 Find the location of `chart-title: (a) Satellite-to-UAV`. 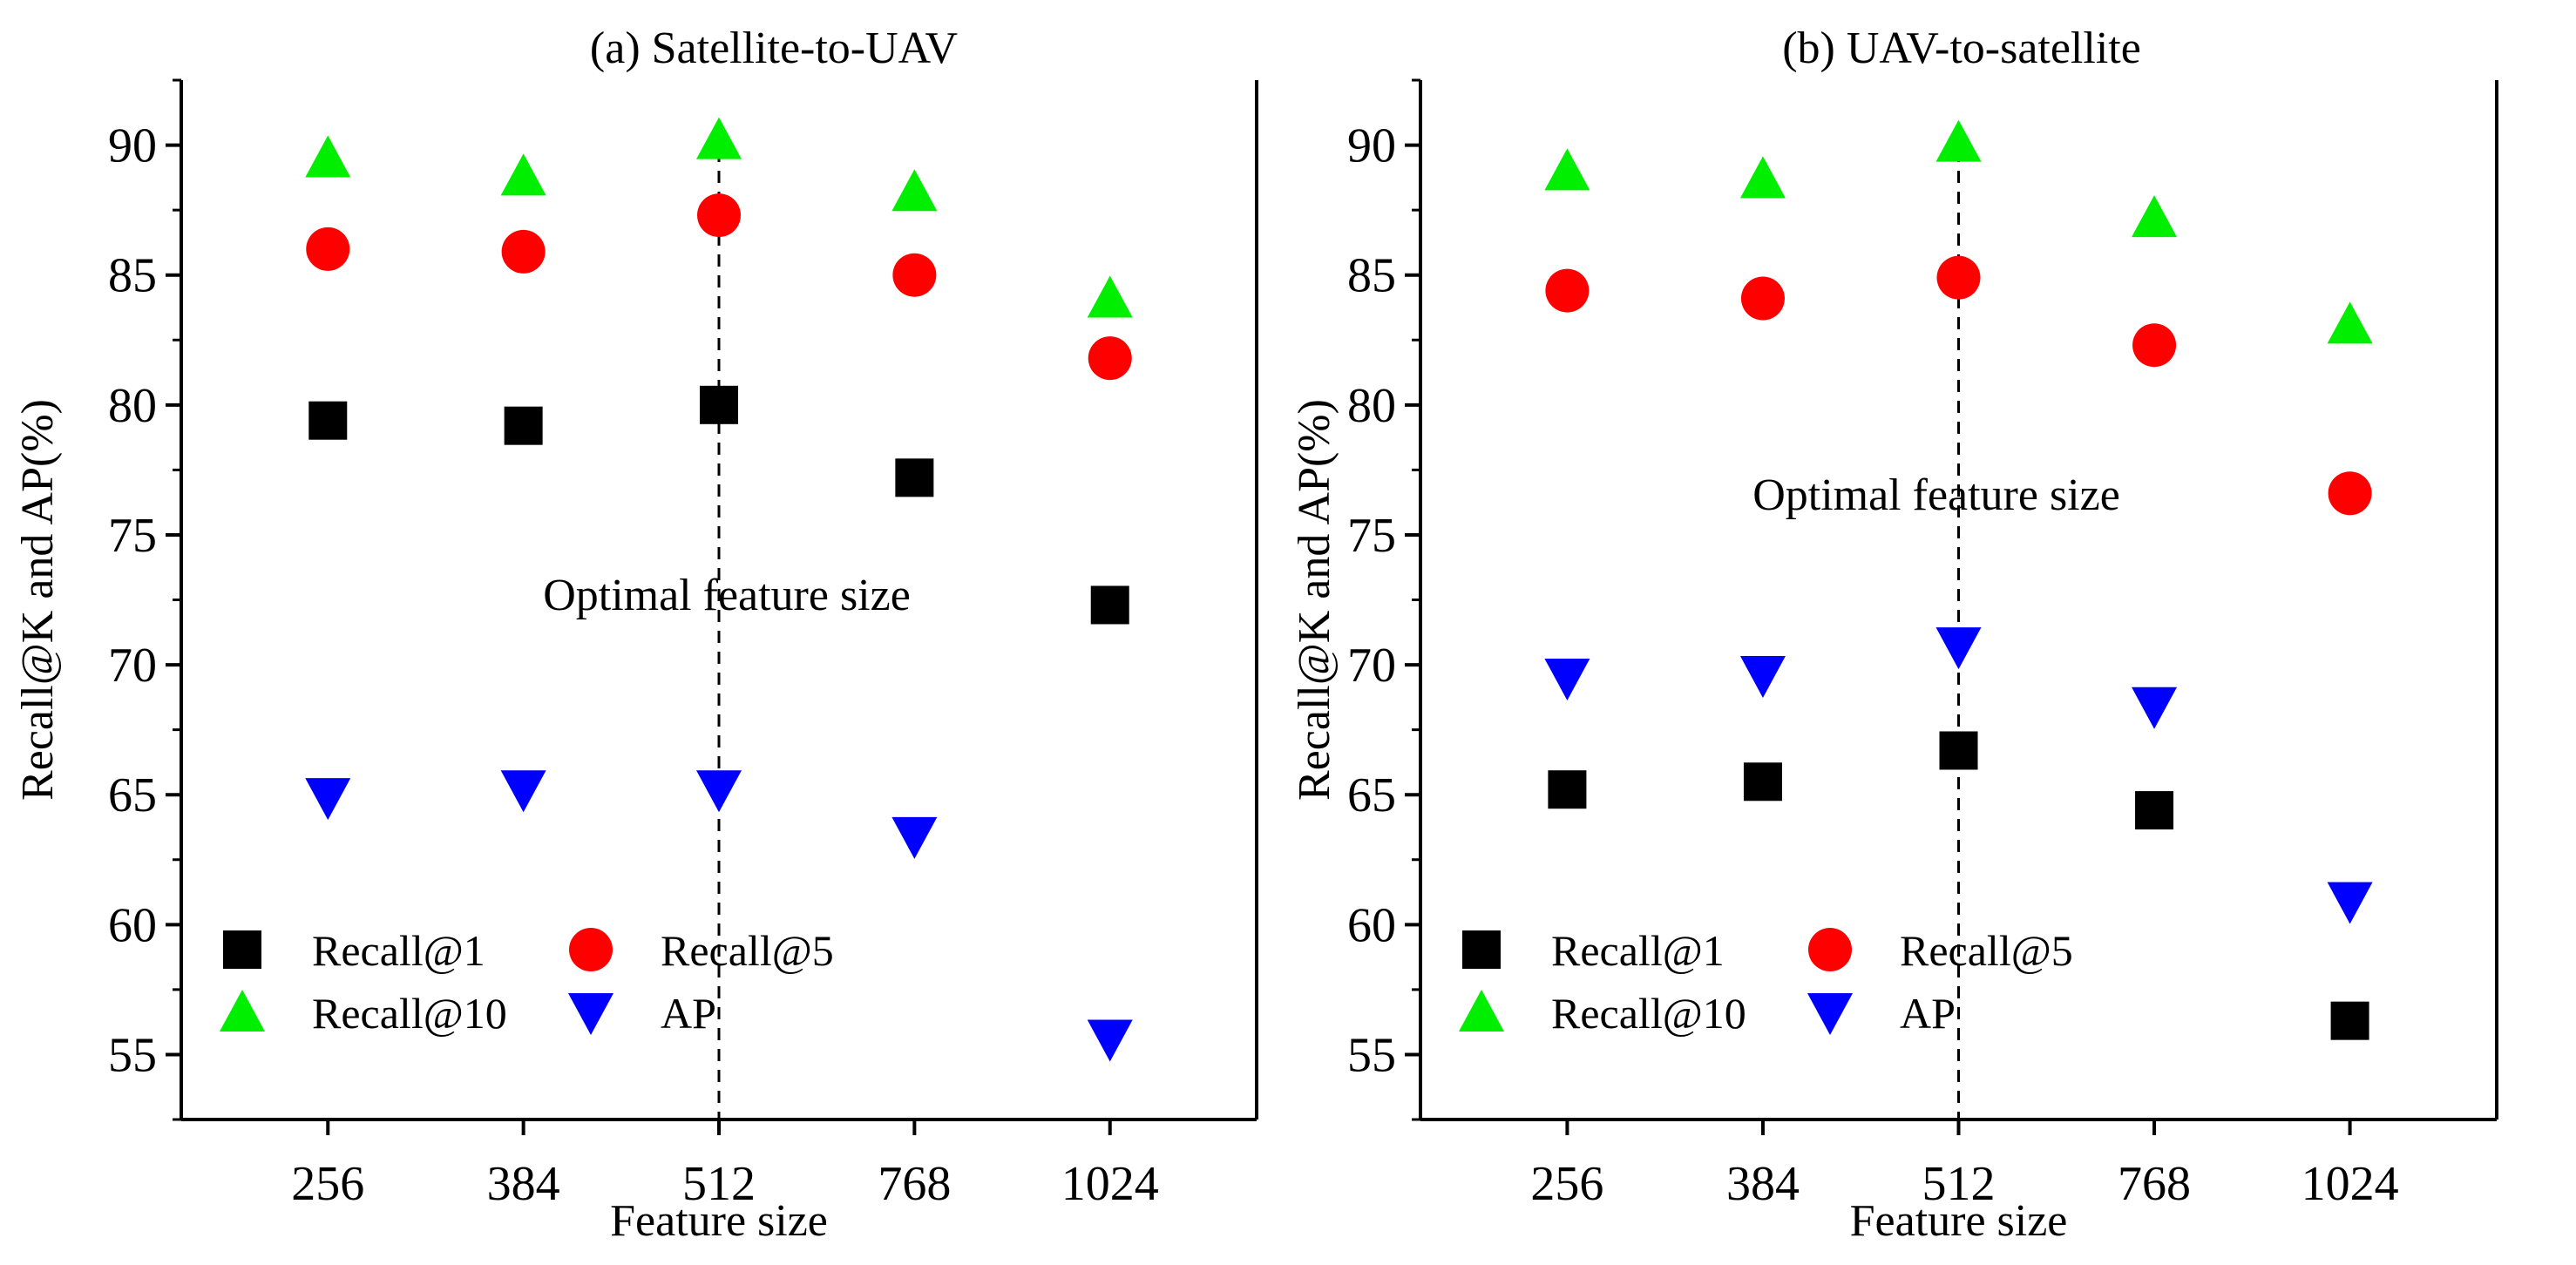

chart-title: (a) Satellite-to-UAV is located at coordinates (774, 49).